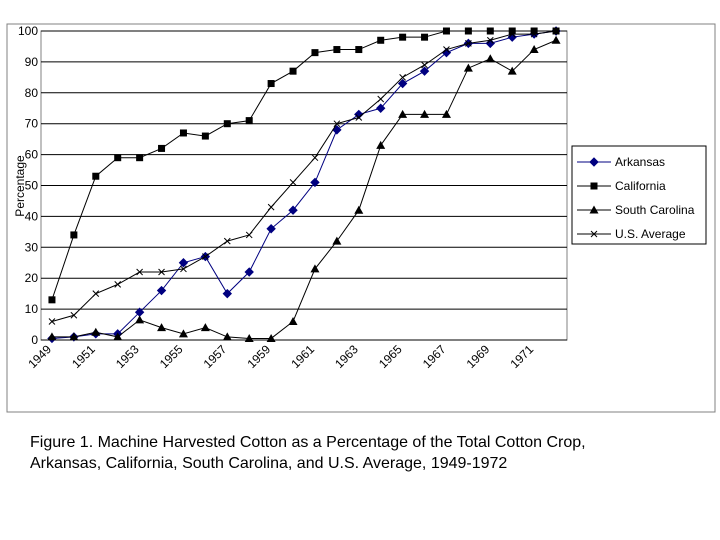  What do you see at coordinates (34, 340) in the screenshot?
I see `y-tick-label: 0` at bounding box center [34, 340].